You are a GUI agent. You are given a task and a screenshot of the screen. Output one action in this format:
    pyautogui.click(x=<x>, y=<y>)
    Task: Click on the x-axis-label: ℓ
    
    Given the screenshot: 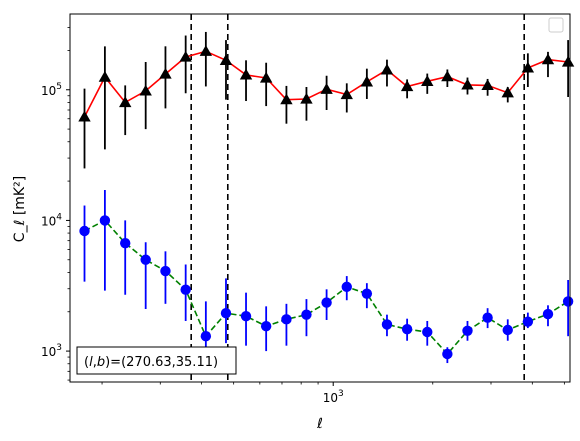 What is the action you would take?
    pyautogui.click(x=319, y=424)
    